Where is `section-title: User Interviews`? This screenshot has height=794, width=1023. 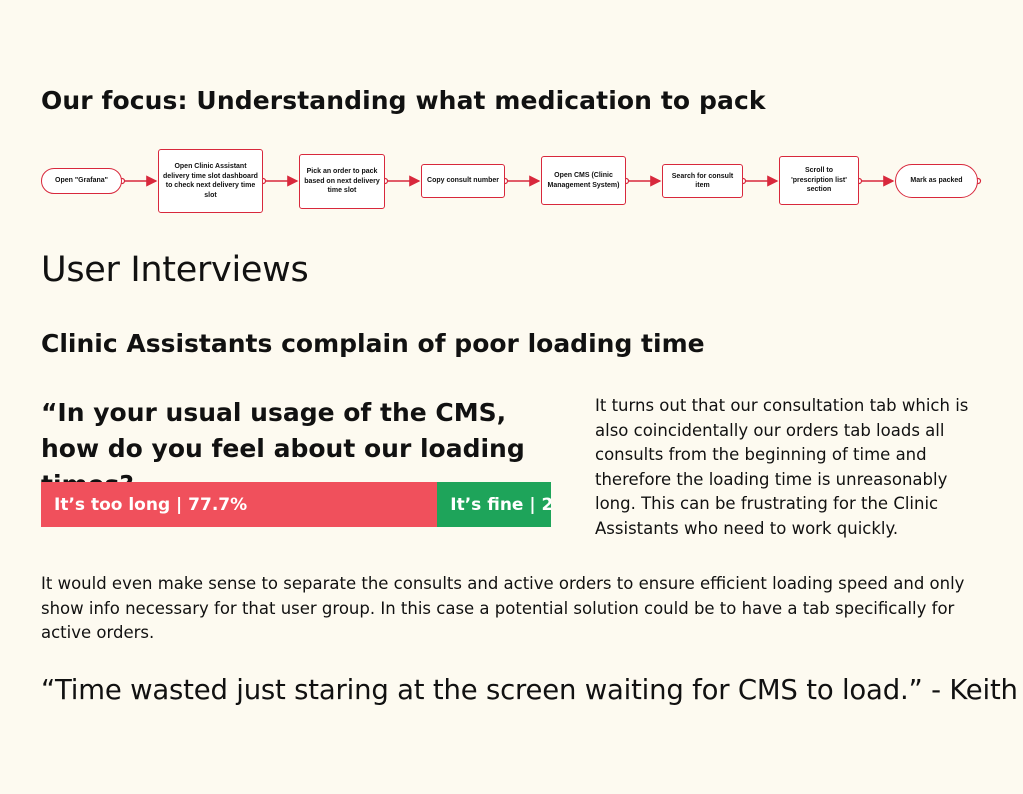 section-title: User Interviews is located at coordinates (175, 270).